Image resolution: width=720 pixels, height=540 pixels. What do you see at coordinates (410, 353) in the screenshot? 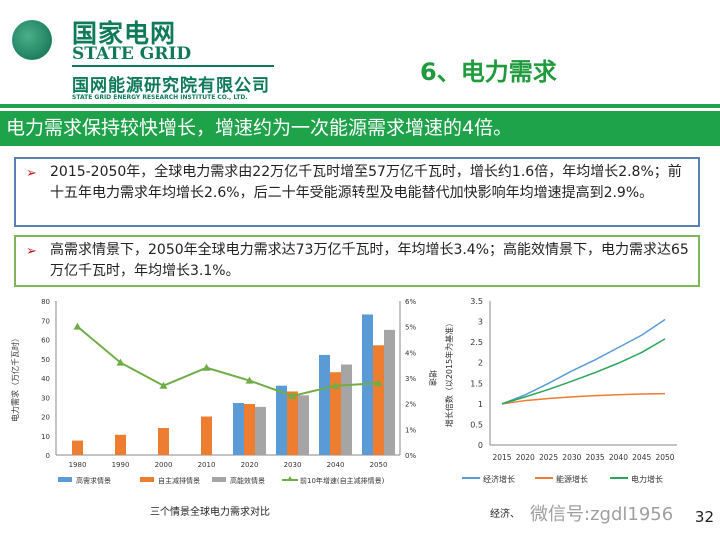
I see `y2-tick-label: 4%` at bounding box center [410, 353].